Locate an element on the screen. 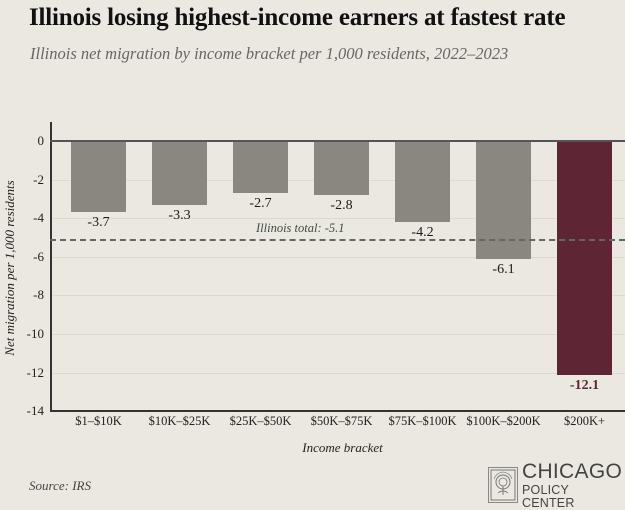 Image resolution: width=625 pixels, height=510 pixels. logo-line2: POLICY CENTER is located at coordinates (548, 496).